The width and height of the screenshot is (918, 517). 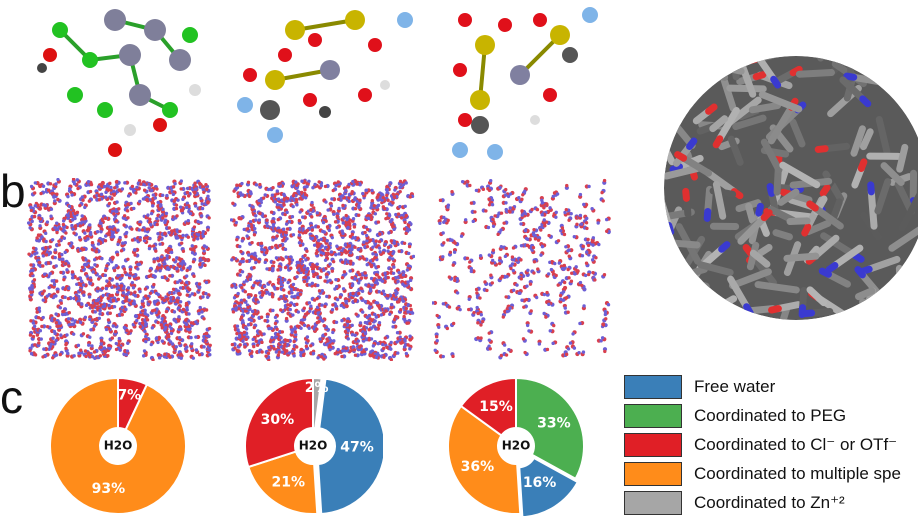 I want to click on legend-item-multiple: Coordinated to multiple spe, so click(x=762, y=474).